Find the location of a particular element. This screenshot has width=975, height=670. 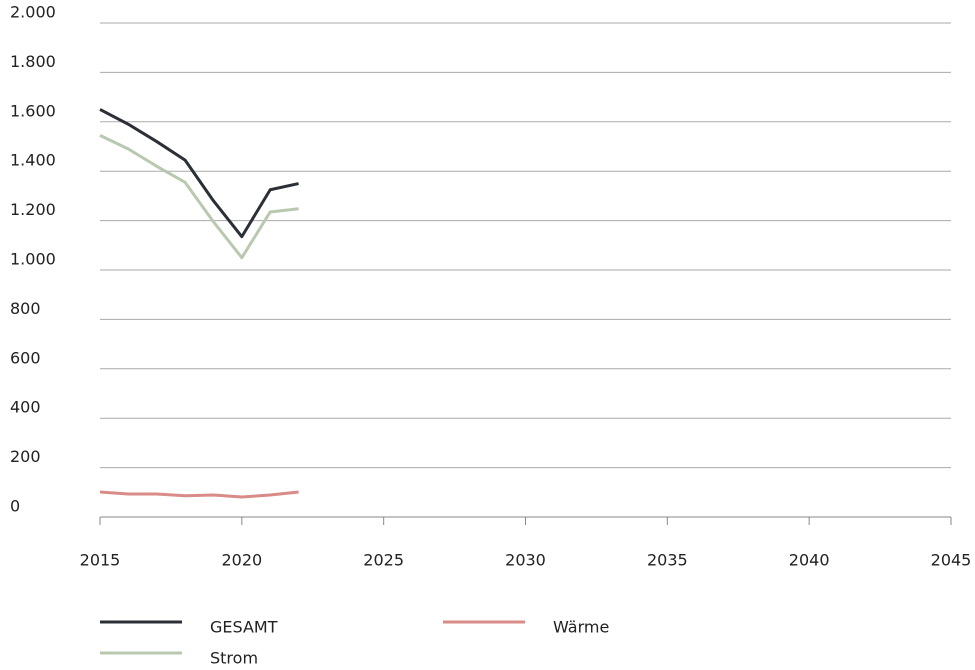

y-tick-label: 1.400 is located at coordinates (33, 160).